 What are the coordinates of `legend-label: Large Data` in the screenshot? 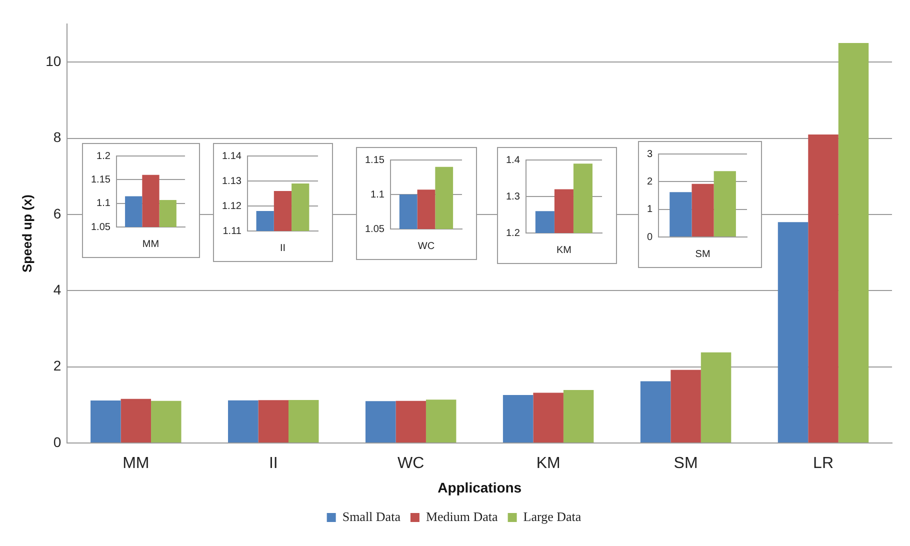 It's located at (552, 516).